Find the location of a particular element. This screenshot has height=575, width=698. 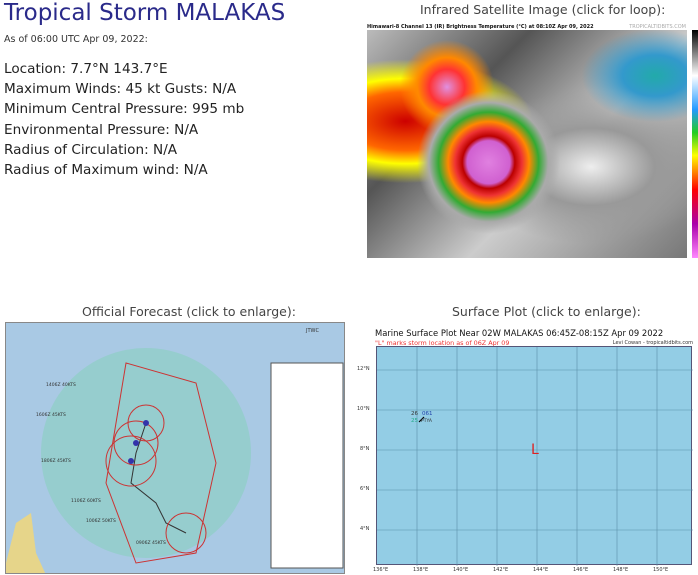

as-of-time: As of 06:00 UTC Apr 09, 2022: is located at coordinates (76, 39).